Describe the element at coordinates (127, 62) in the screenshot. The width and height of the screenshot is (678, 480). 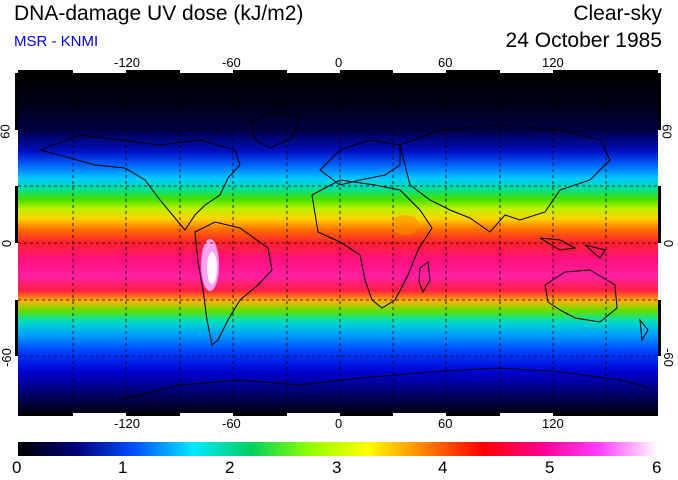
I see `lon-tick-top: -120` at that location.